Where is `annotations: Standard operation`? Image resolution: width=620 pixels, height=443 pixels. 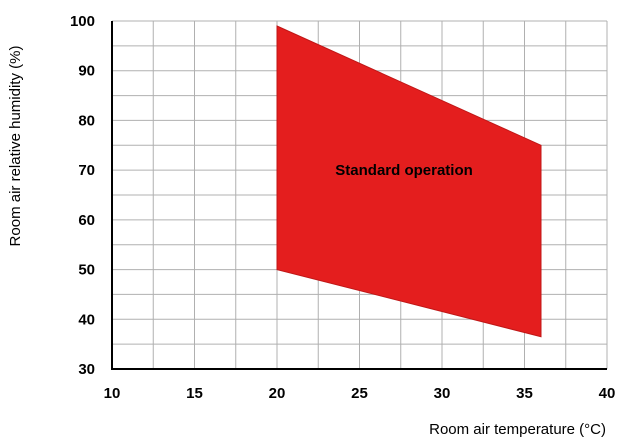 annotations: Standard operation is located at coordinates (404, 170).